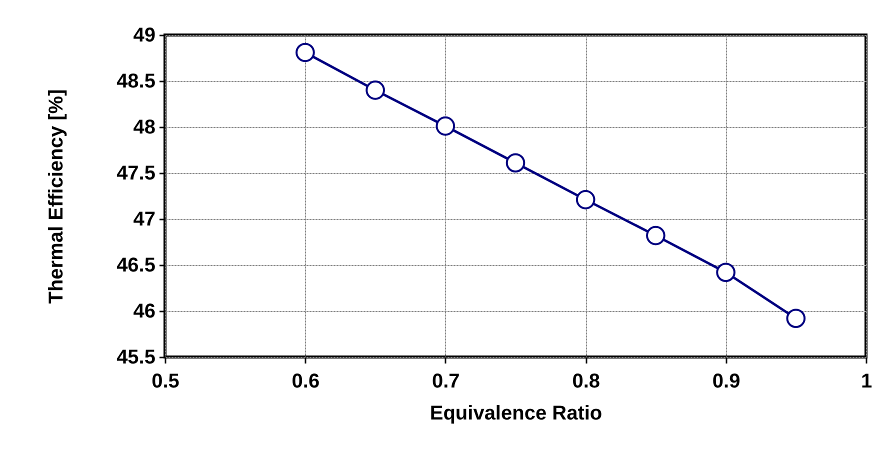 This screenshot has height=471, width=896. I want to click on x-axis-title: Equivalence Ratio, so click(516, 413).